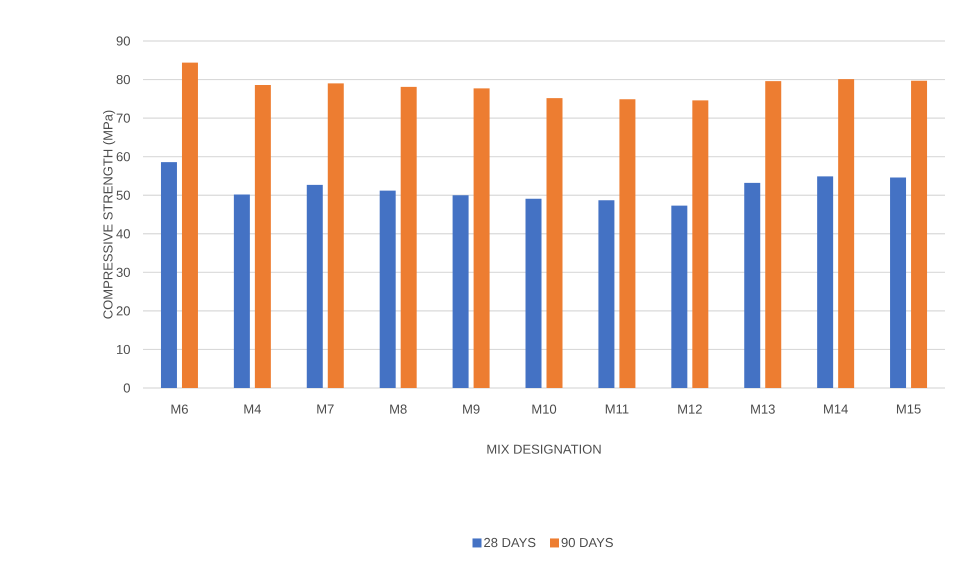 This screenshot has height=581, width=955. What do you see at coordinates (123, 79) in the screenshot?
I see `y-tick-label: 80` at bounding box center [123, 79].